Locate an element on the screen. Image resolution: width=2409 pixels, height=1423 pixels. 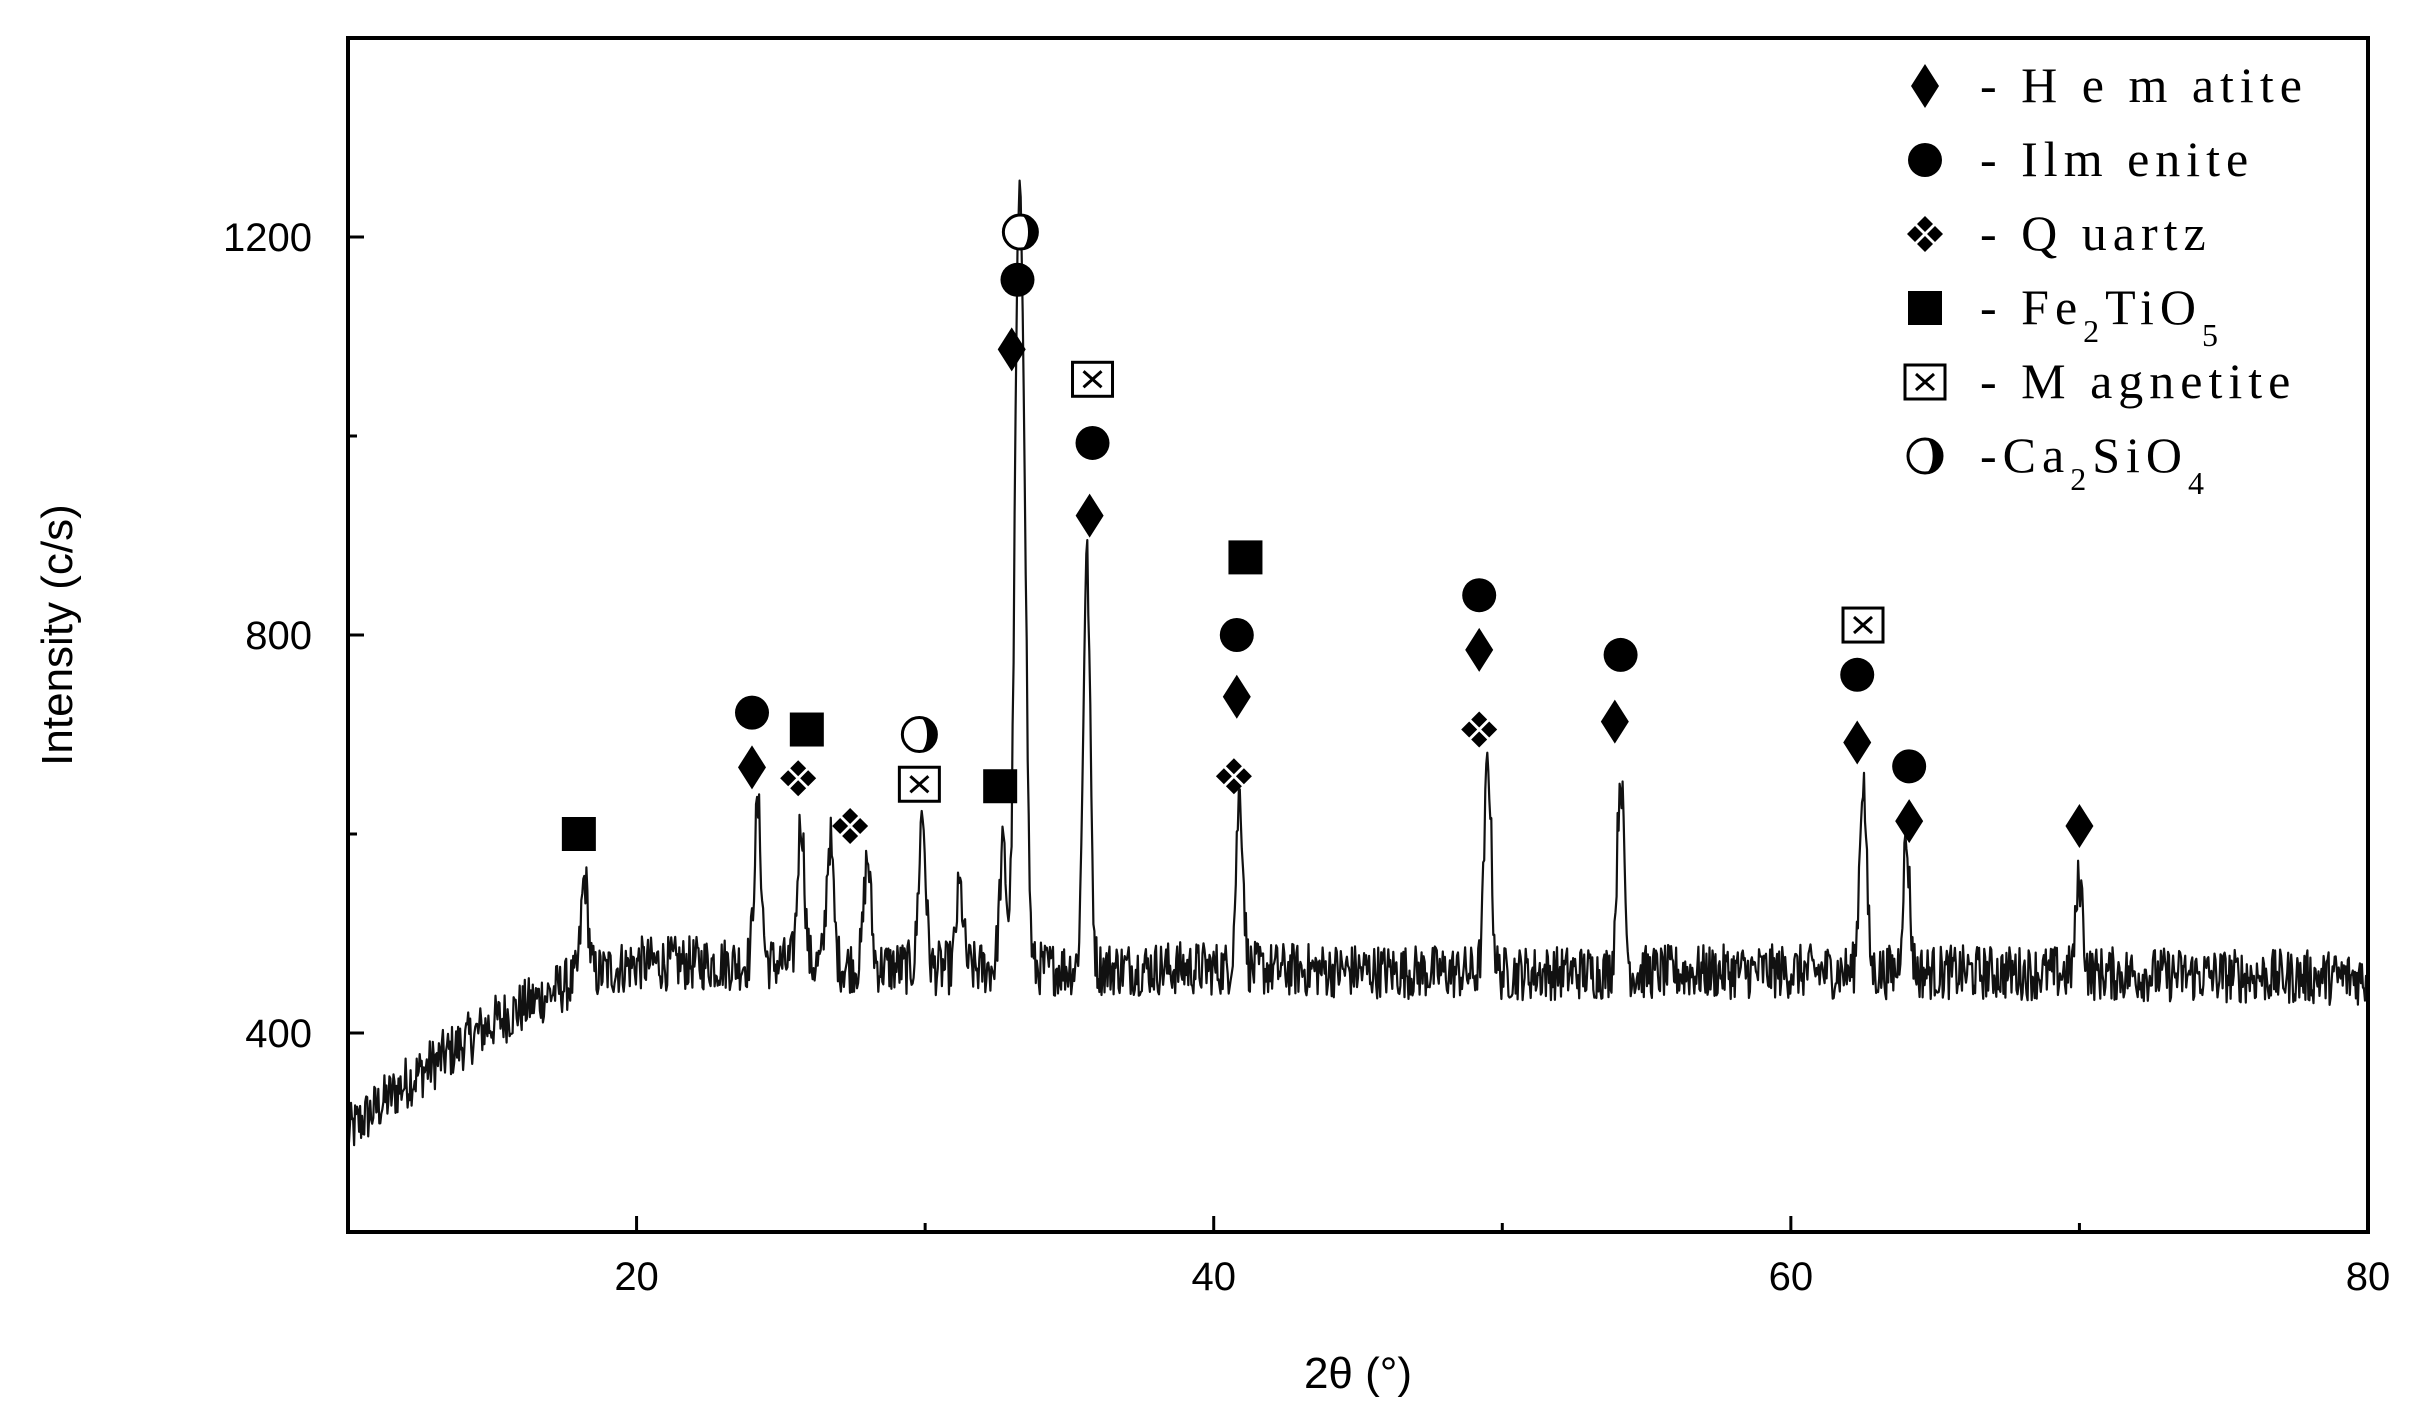
x-tick-label: 40 is located at coordinates (1213, 1277).